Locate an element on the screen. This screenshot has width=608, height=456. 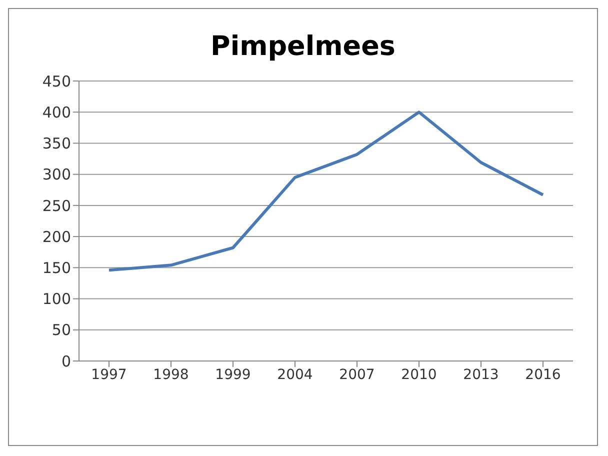
x-tick-label: 2007 is located at coordinates (357, 374).